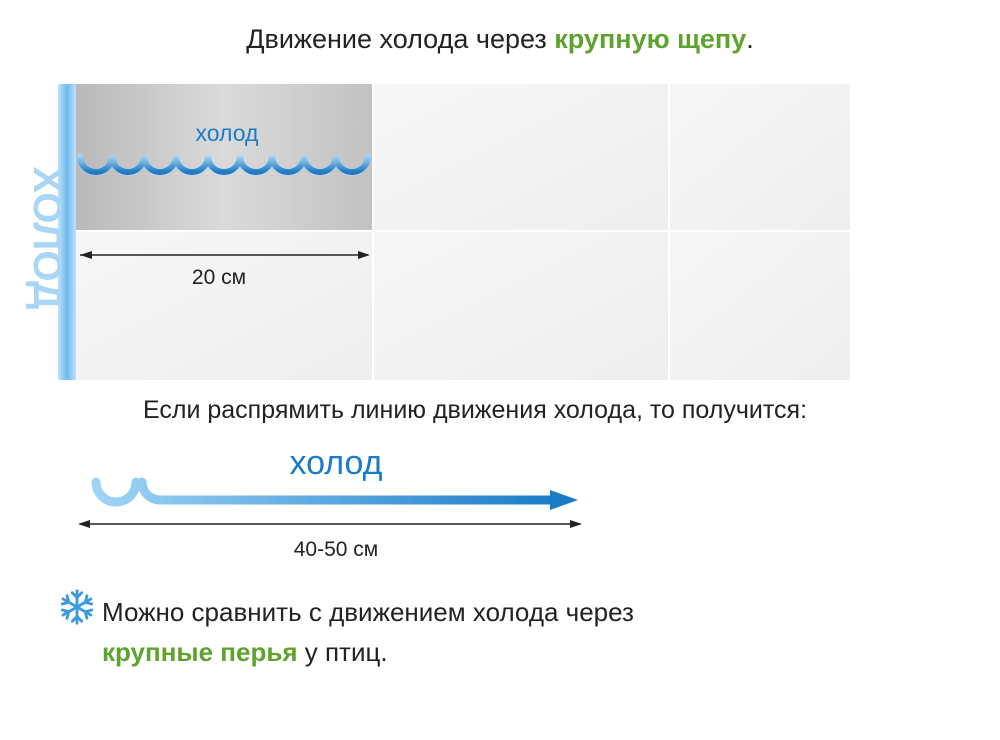  Describe the element at coordinates (200, 652) in the screenshot. I see `note-highlight: крупные перья` at that location.